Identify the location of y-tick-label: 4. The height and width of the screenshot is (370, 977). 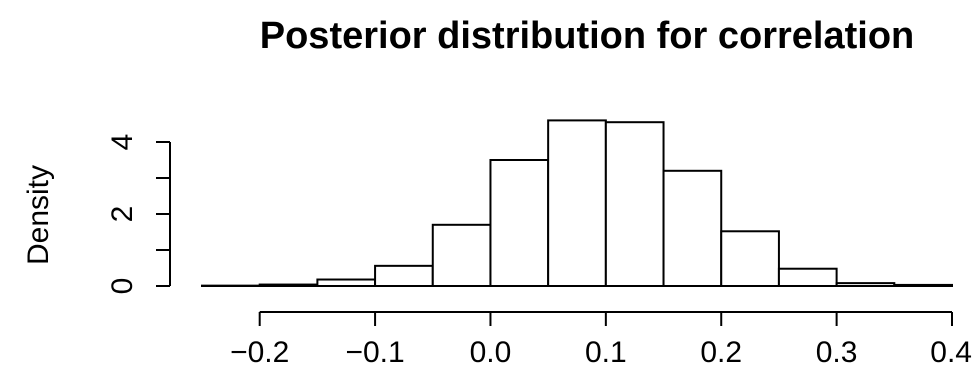
(122, 142).